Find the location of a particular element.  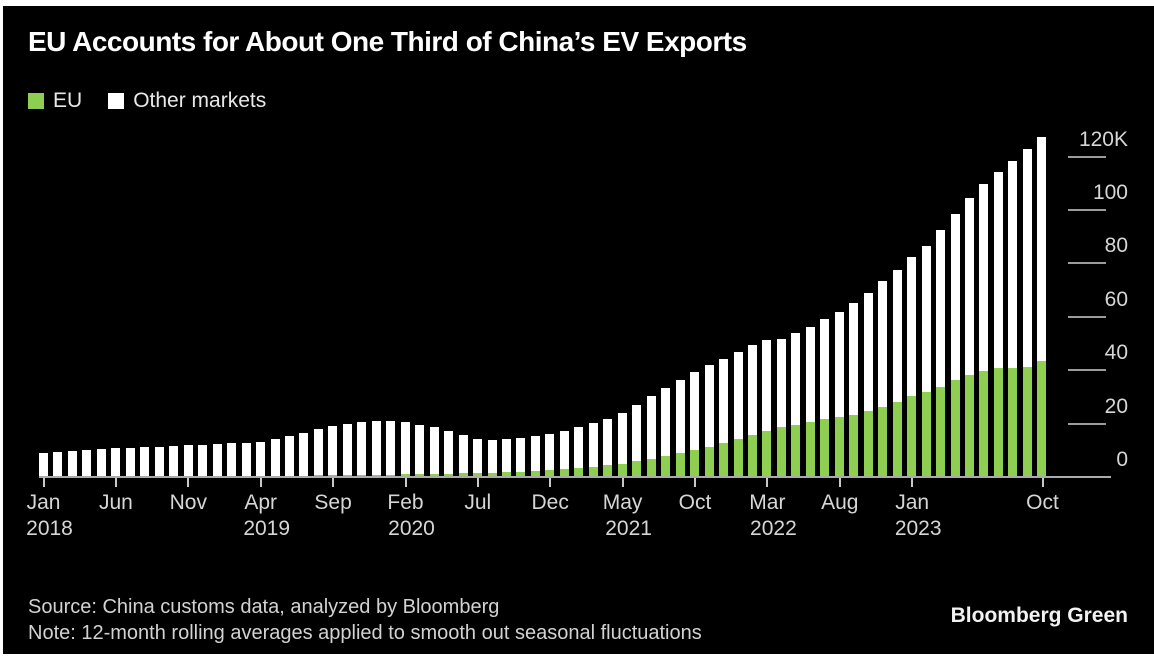

x-tick-label: Jul is located at coordinates (478, 502).